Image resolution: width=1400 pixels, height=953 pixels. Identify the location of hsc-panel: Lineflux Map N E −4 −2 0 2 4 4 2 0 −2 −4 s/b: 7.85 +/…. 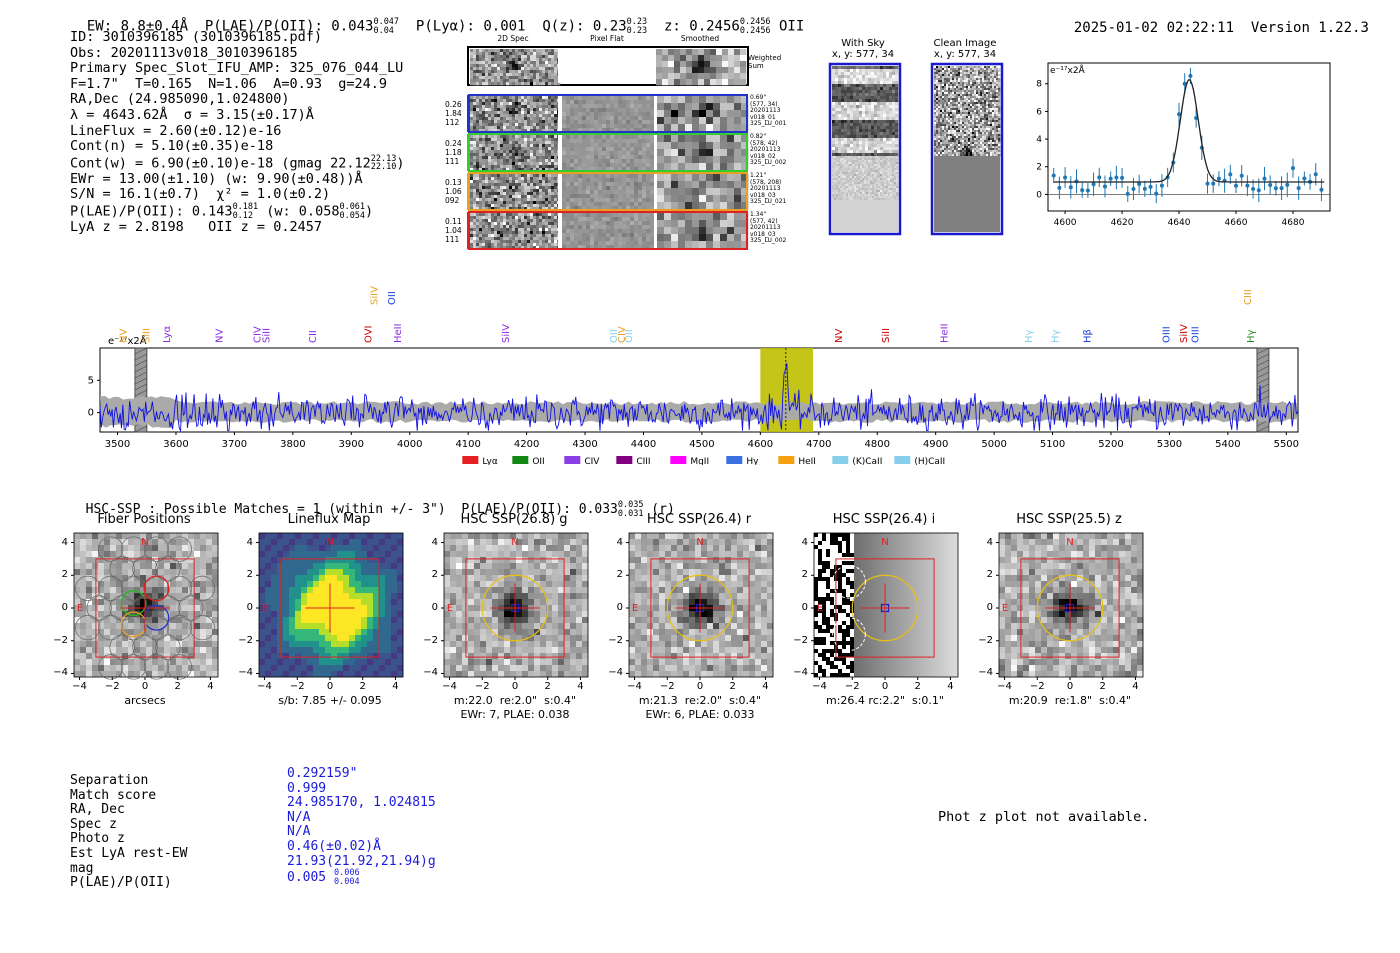
(336, 619).